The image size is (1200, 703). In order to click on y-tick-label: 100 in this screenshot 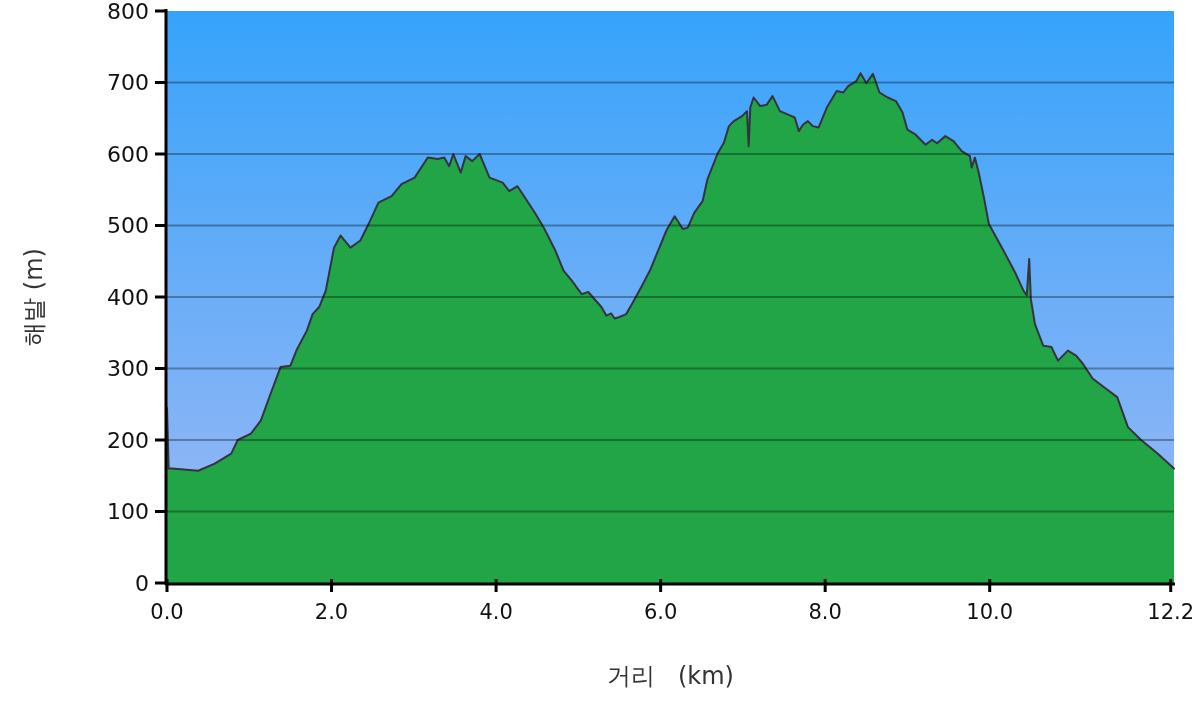, I will do `click(128, 511)`.